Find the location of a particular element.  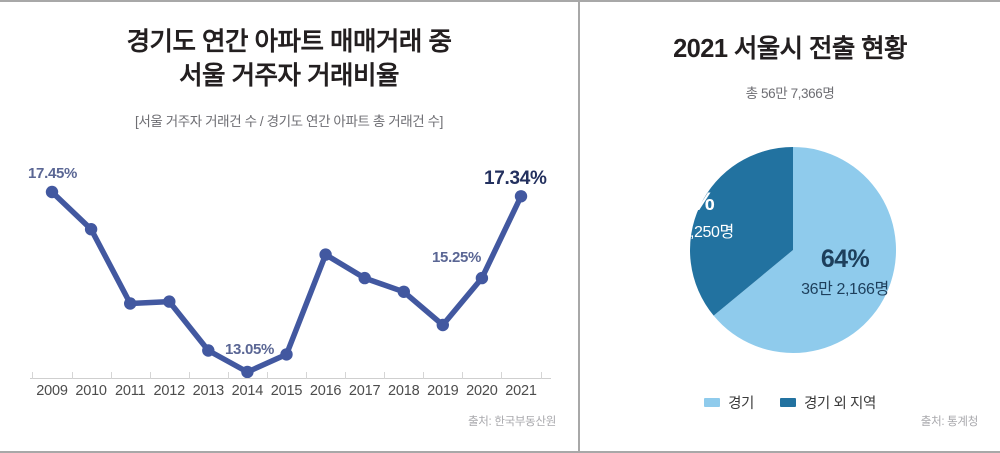

x-label-2011: 2011 is located at coordinates (130, 391).